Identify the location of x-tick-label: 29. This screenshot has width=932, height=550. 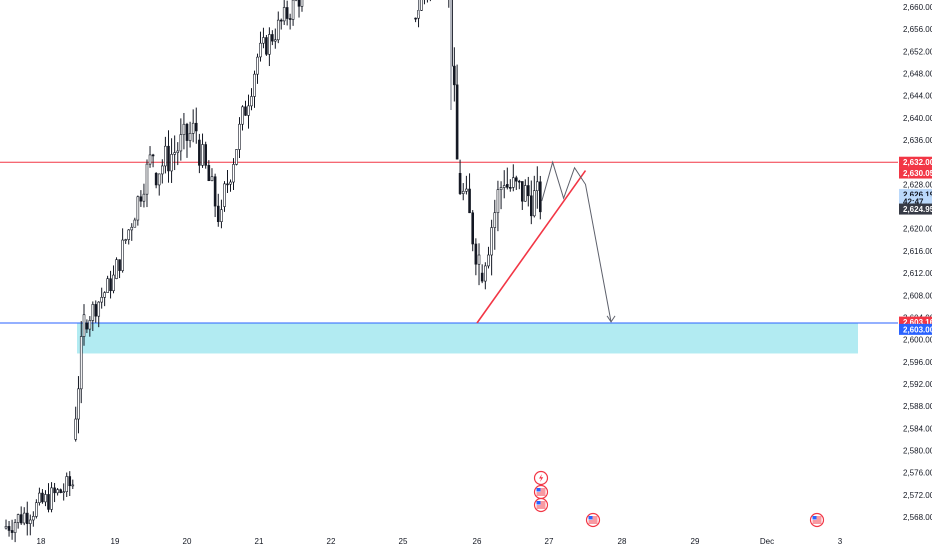
(695, 541).